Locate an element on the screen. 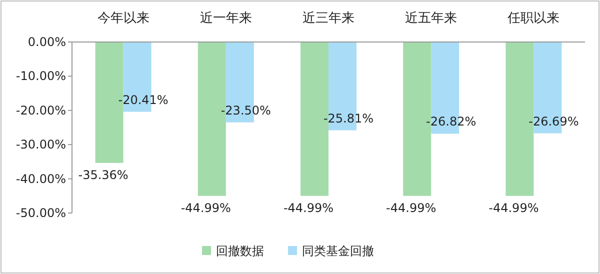 The image size is (600, 274). y-tick-label: -30.00% is located at coordinates (41, 145).